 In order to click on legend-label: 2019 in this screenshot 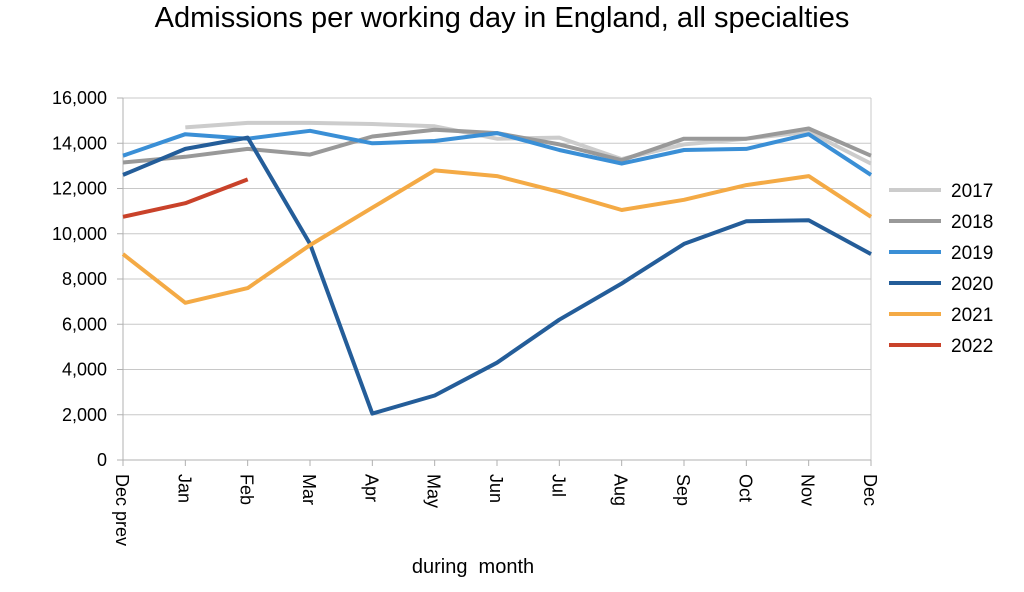, I will do `click(972, 253)`.